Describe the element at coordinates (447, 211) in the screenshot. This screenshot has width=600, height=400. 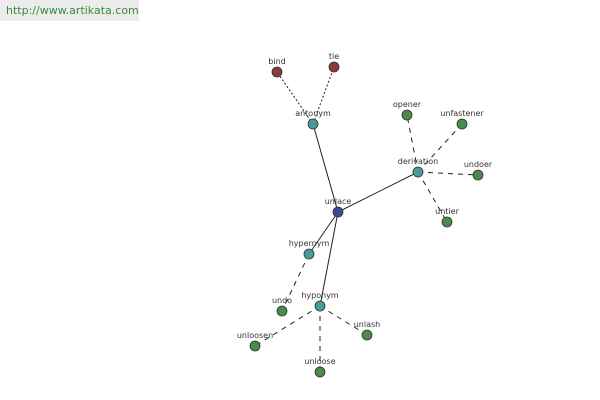
I see `node-label: untier` at that location.